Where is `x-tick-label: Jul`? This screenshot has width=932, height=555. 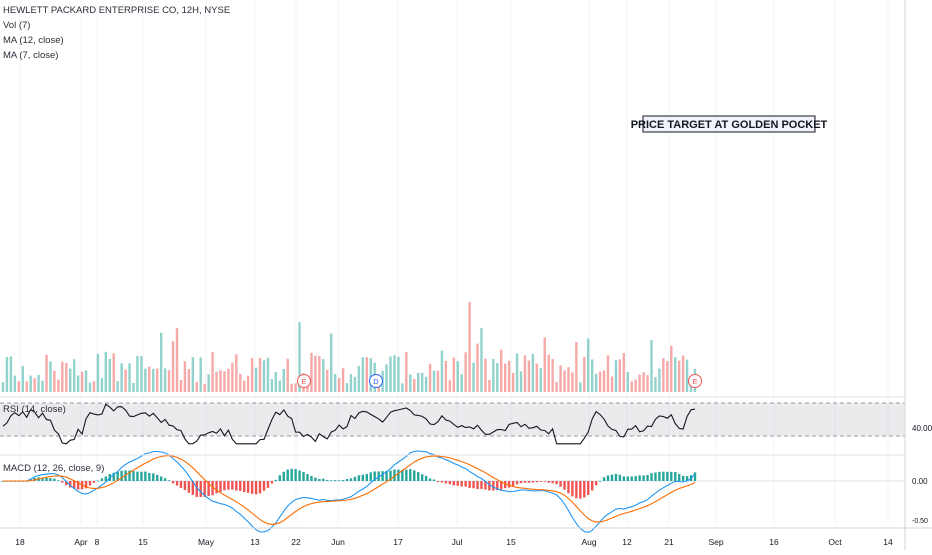
x-tick-label: Jul is located at coordinates (457, 542).